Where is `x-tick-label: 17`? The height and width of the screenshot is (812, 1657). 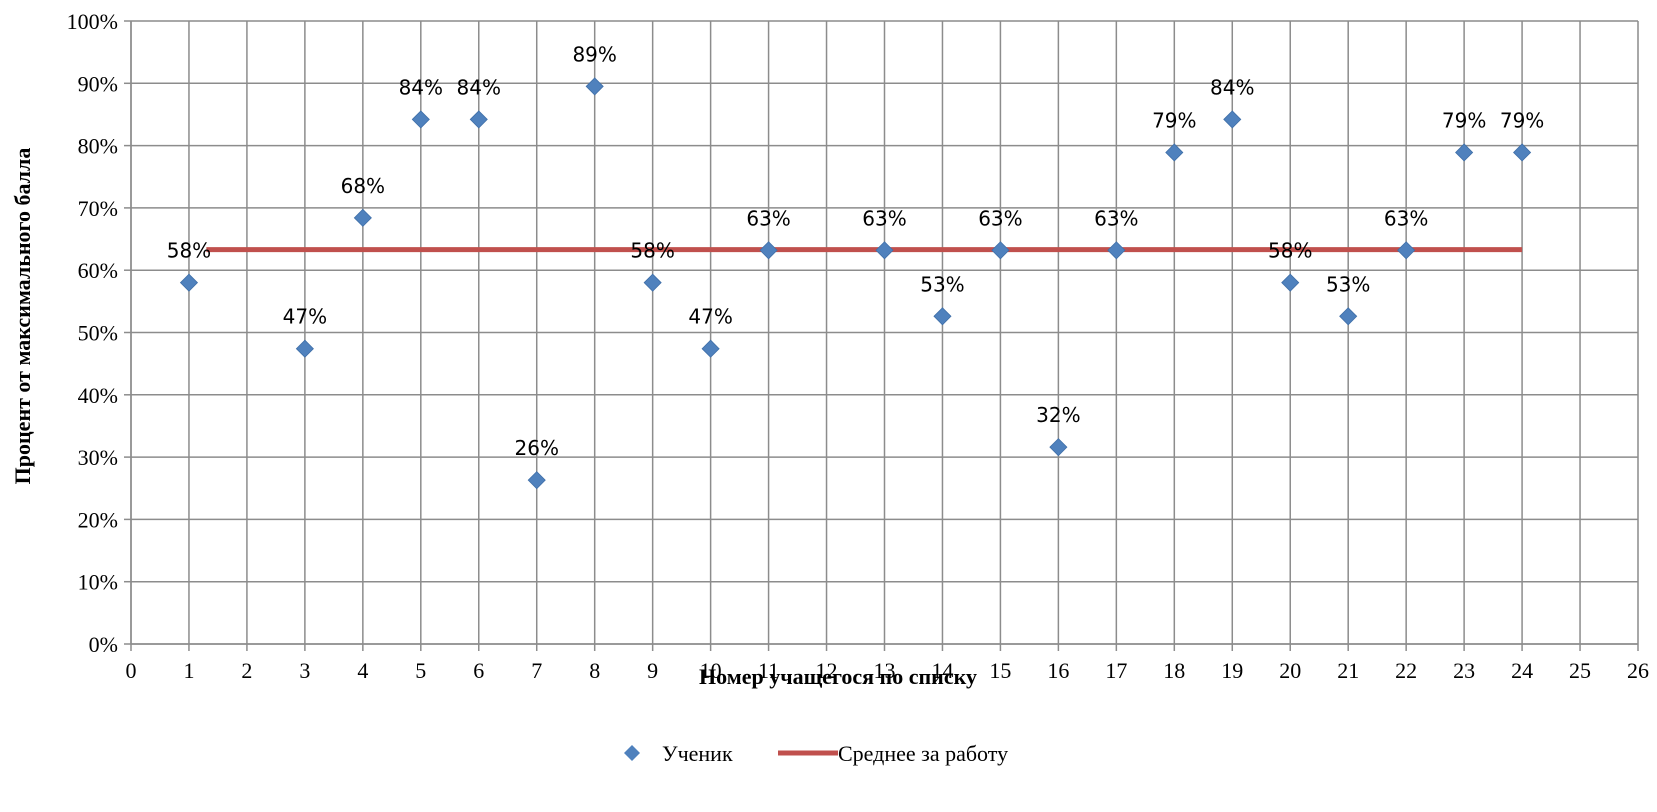
x-tick-label: 17 is located at coordinates (1116, 670).